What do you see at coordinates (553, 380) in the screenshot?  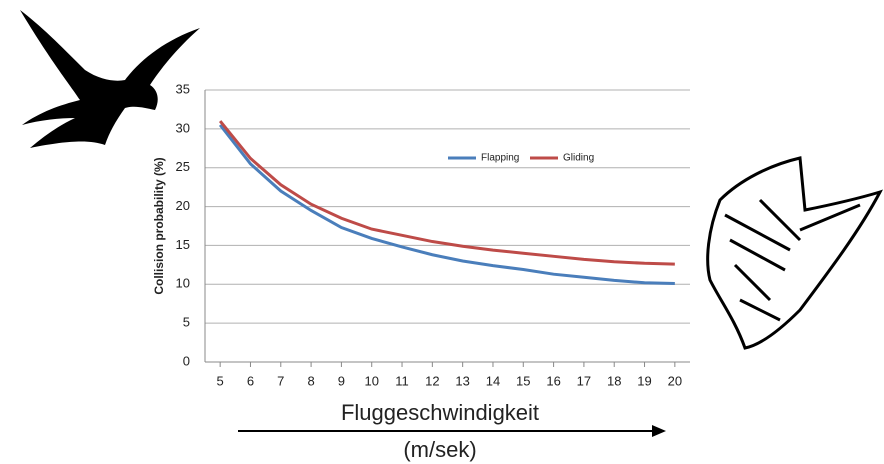 I see `x-tick-label: 16` at bounding box center [553, 380].